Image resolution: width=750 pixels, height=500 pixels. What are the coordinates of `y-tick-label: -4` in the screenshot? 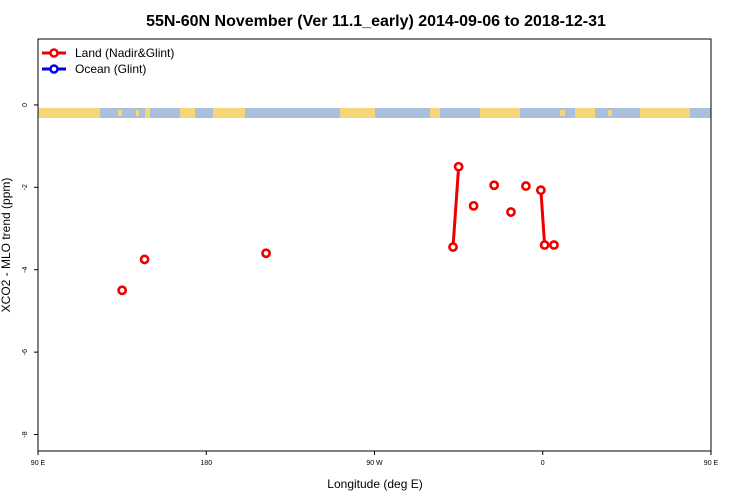 It's located at (25, 270).